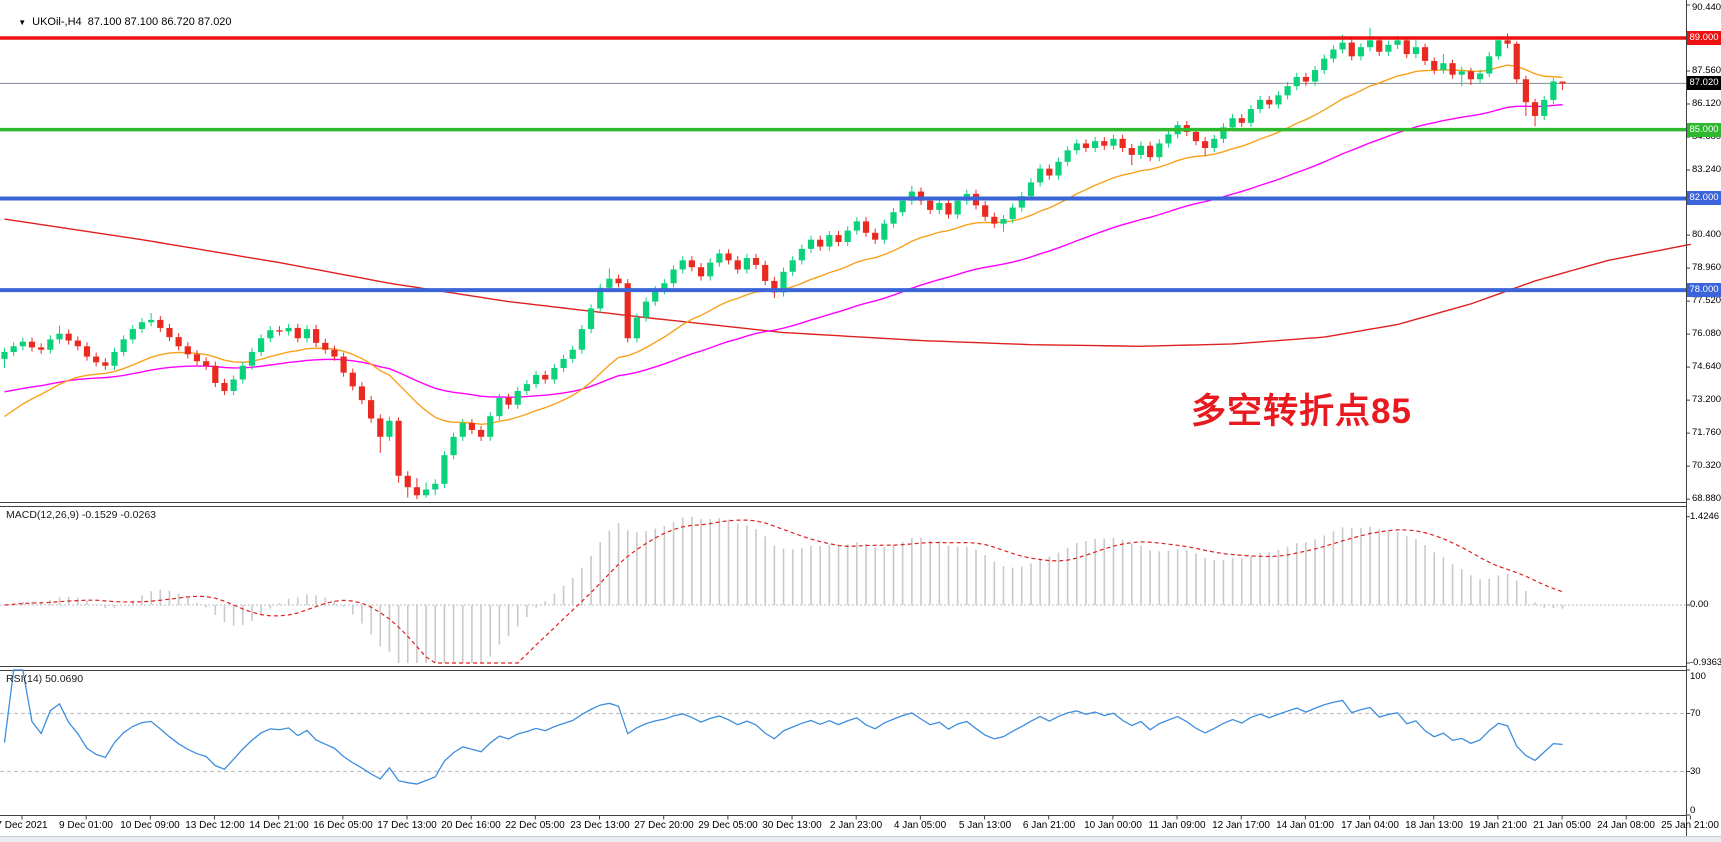 This screenshot has width=1721, height=842. Describe the element at coordinates (1705, 516) in the screenshot. I see `macd-axis-tick: 1.4246` at that location.